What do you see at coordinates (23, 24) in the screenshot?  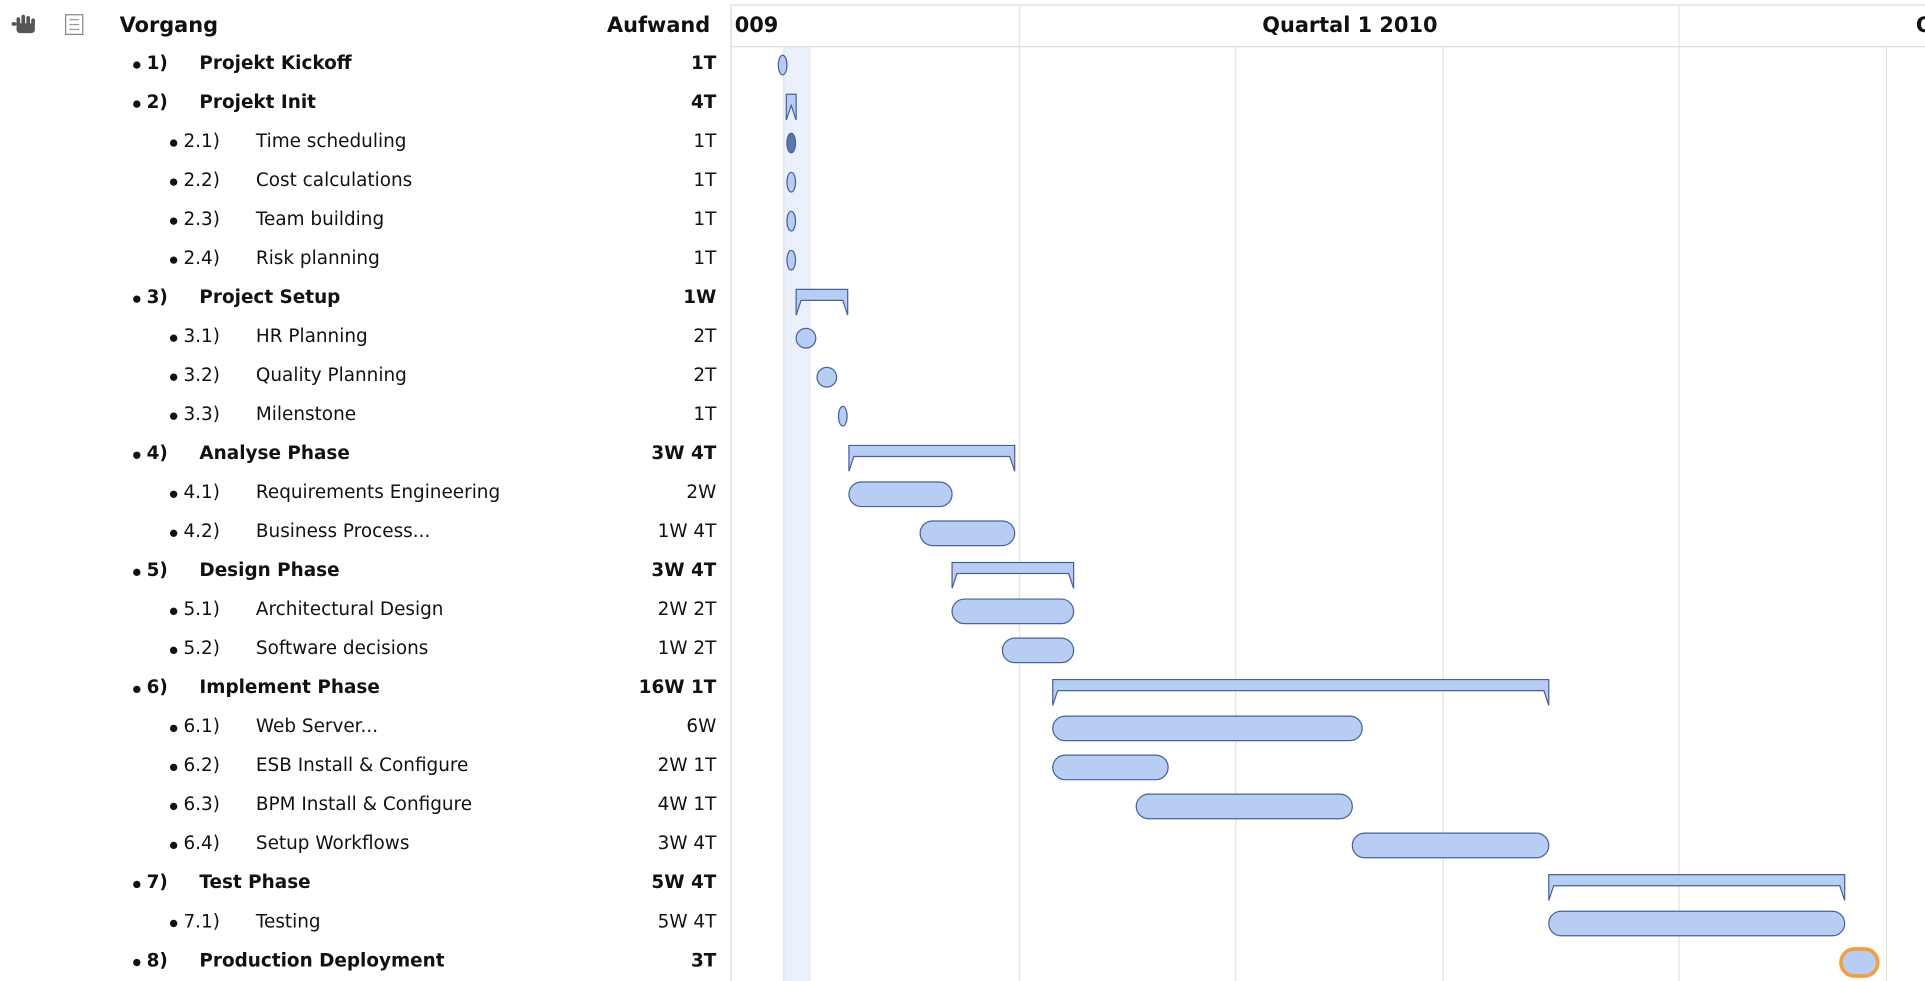 I see `hand-icon` at bounding box center [23, 24].